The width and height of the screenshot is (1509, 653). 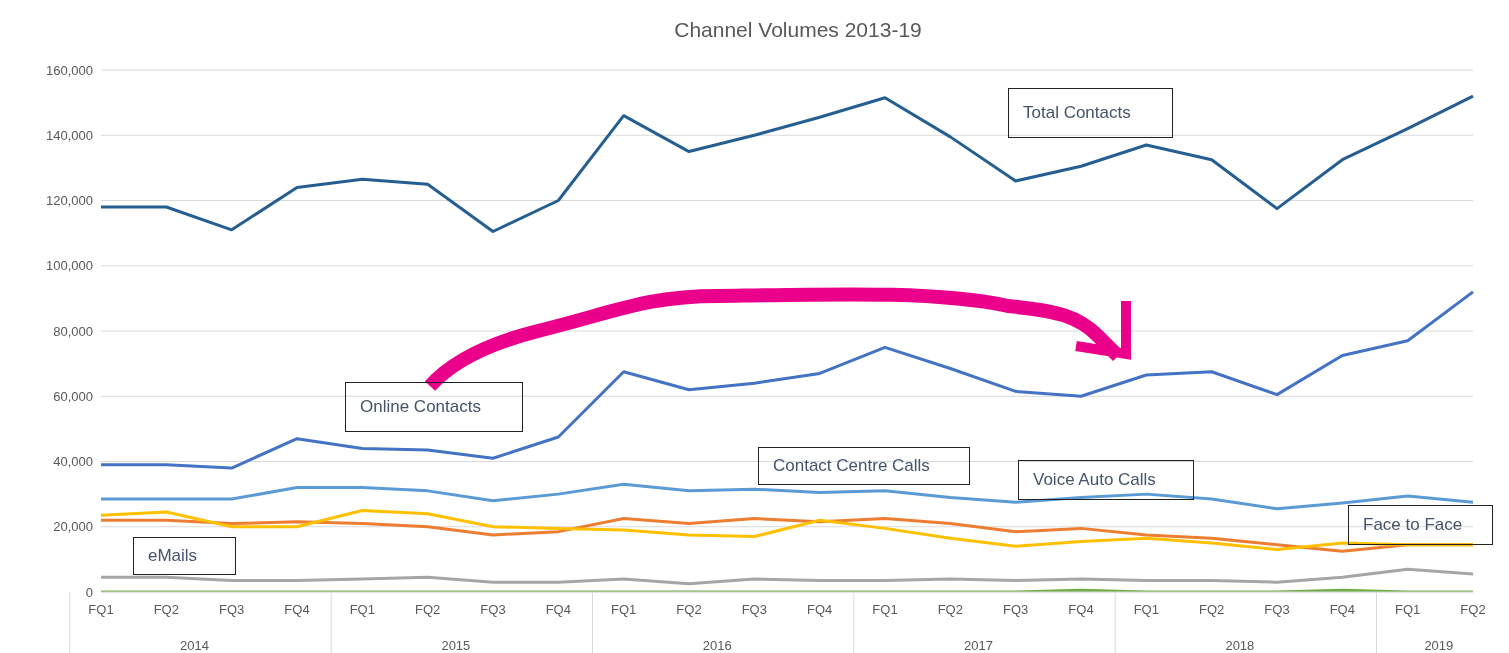 What do you see at coordinates (89, 592) in the screenshot?
I see `y-tick-label: 0` at bounding box center [89, 592].